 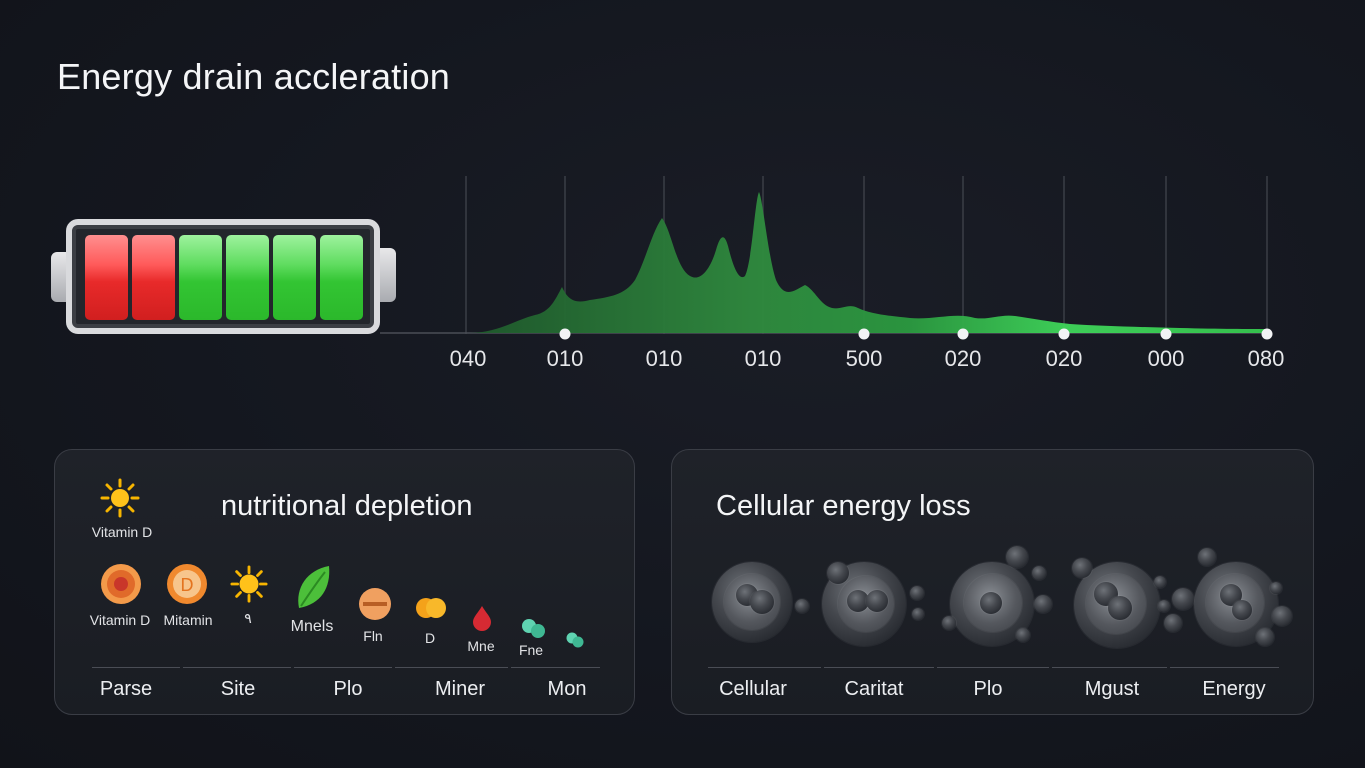 I want to click on header-icon-label: Vitamin D, so click(x=122, y=532).